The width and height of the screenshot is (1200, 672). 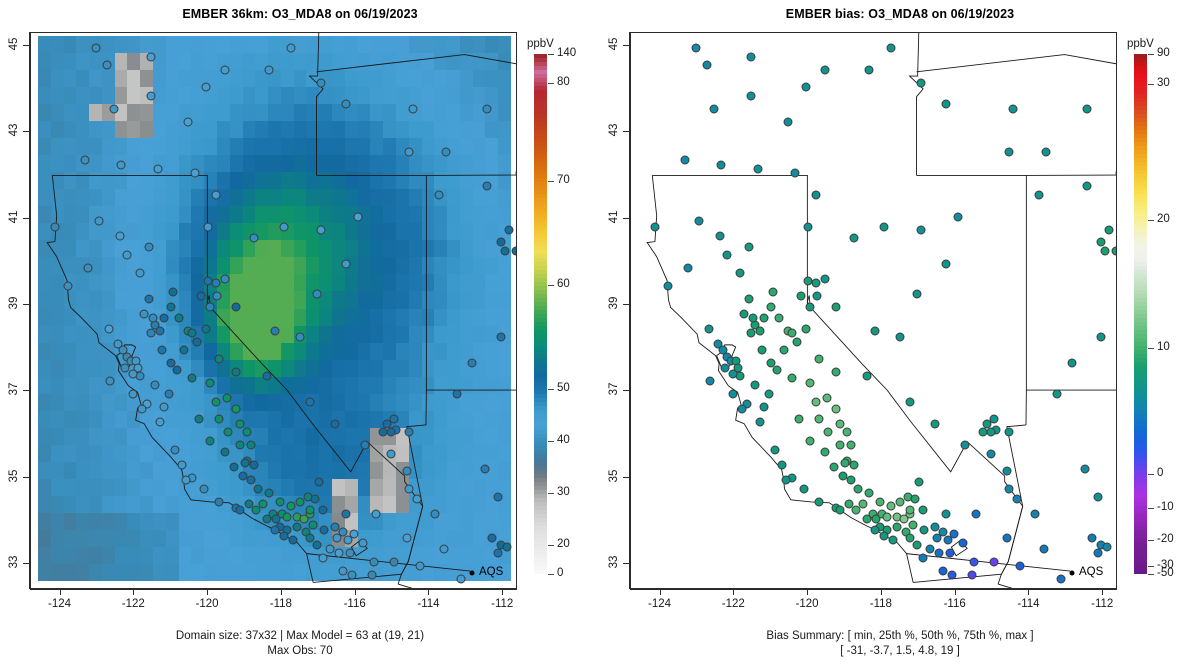 I want to click on colorbar-tick-label: 0, so click(x=1160, y=473).